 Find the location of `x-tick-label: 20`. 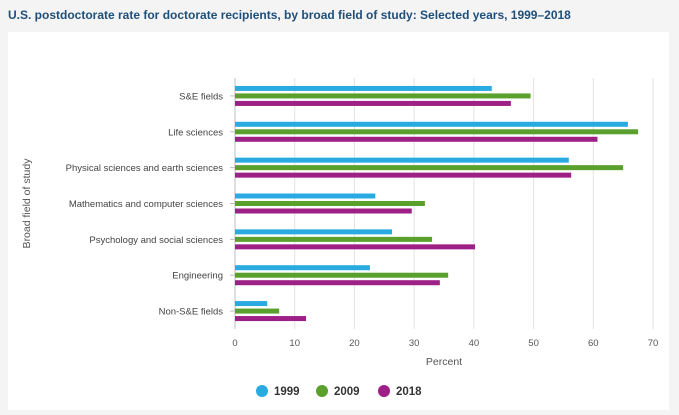

x-tick-label: 20 is located at coordinates (354, 343).